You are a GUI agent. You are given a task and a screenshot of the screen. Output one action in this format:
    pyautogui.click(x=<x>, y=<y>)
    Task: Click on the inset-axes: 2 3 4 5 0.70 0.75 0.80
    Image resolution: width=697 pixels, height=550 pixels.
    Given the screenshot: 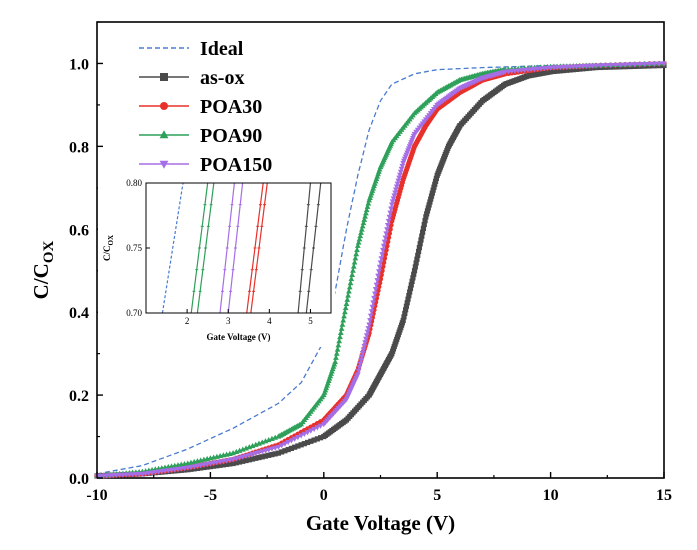 What is the action you would take?
    pyautogui.click(x=219, y=252)
    